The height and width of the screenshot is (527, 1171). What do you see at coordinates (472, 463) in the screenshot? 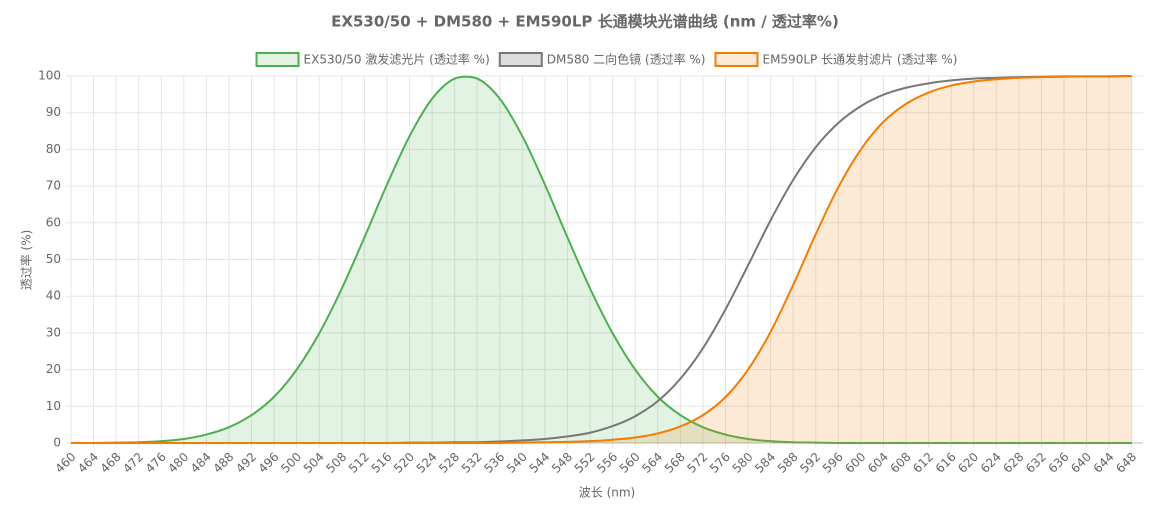
I see `x-tick-label: 532` at bounding box center [472, 463].